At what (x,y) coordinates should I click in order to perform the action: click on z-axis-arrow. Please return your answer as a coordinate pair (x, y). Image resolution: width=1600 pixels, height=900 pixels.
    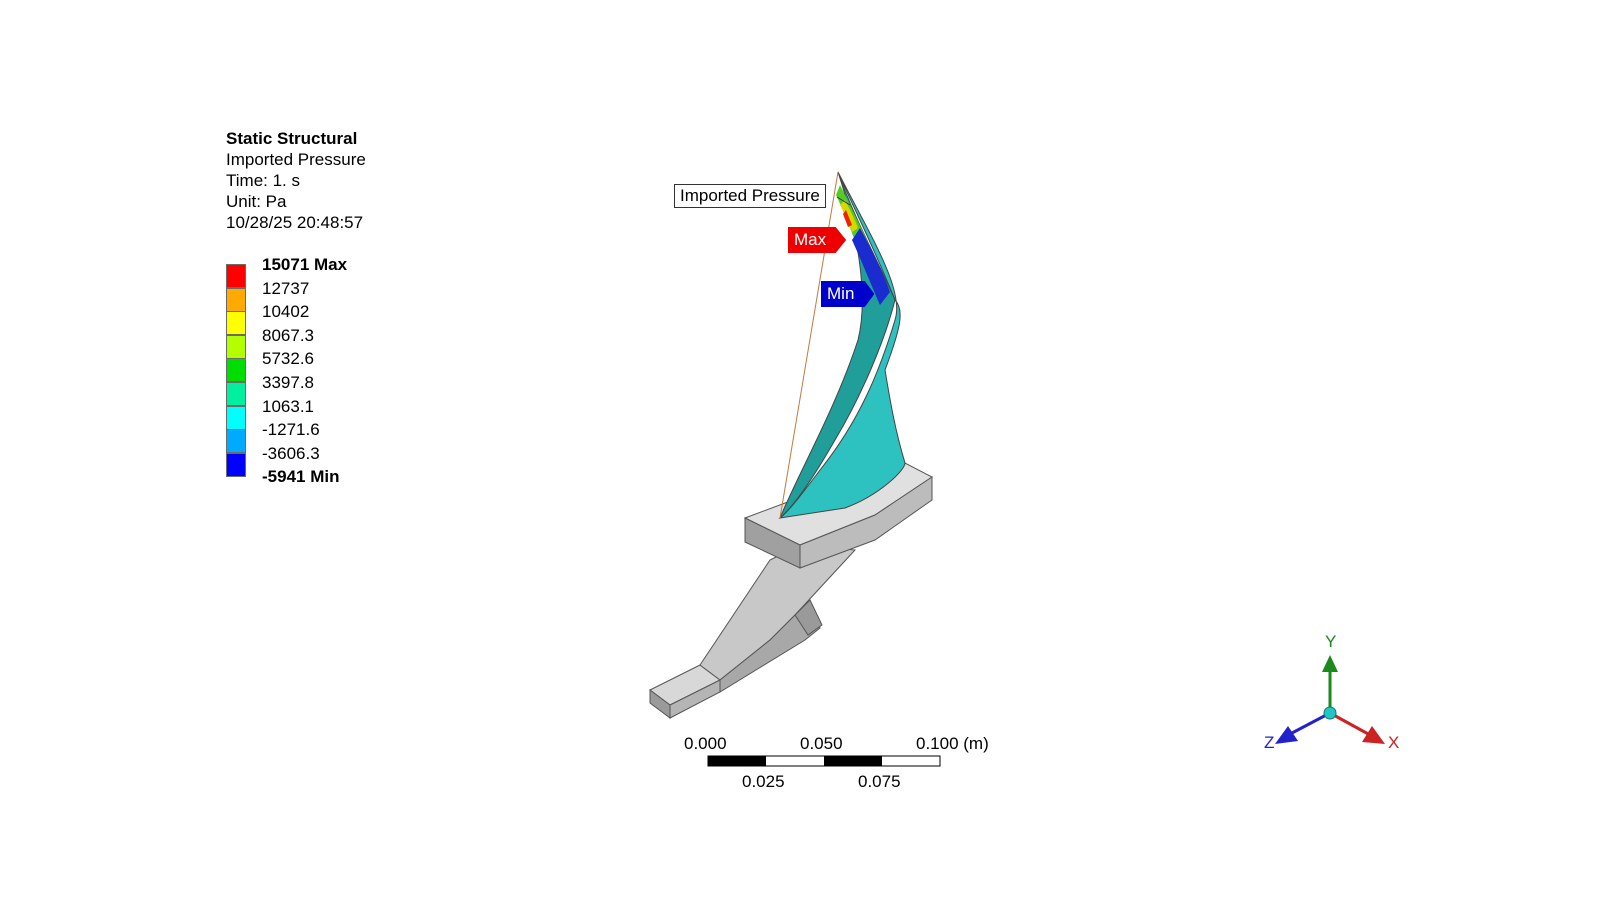
    Looking at the image, I should click on (1286, 735).